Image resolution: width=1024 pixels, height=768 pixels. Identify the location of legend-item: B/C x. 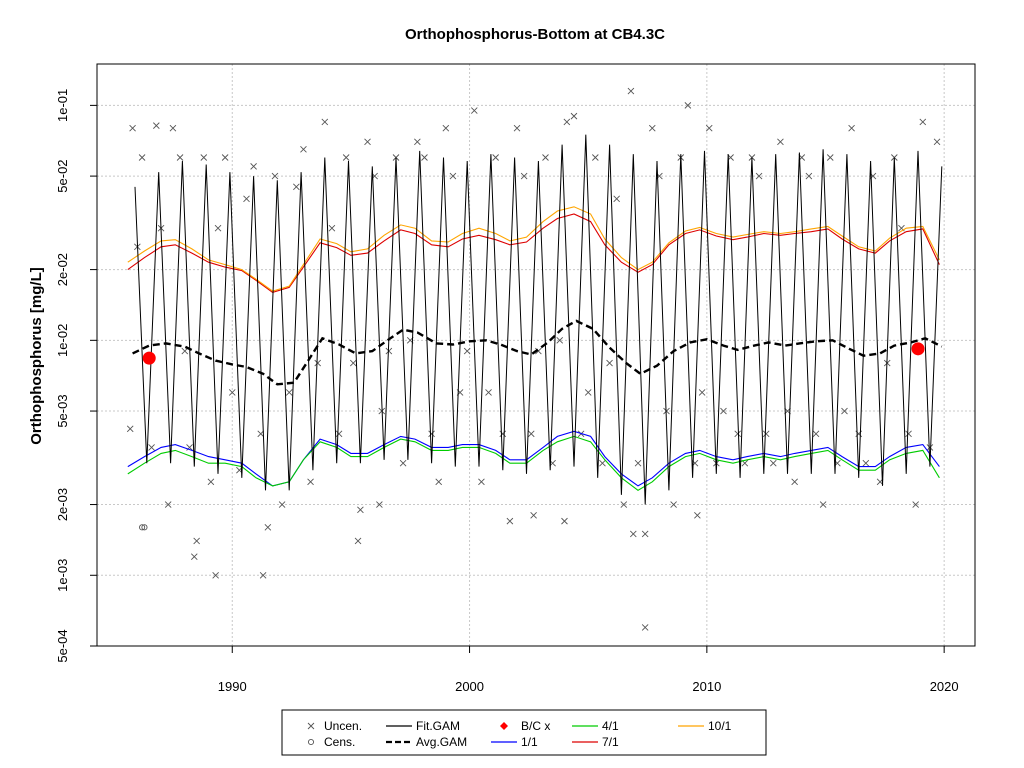
(525, 726).